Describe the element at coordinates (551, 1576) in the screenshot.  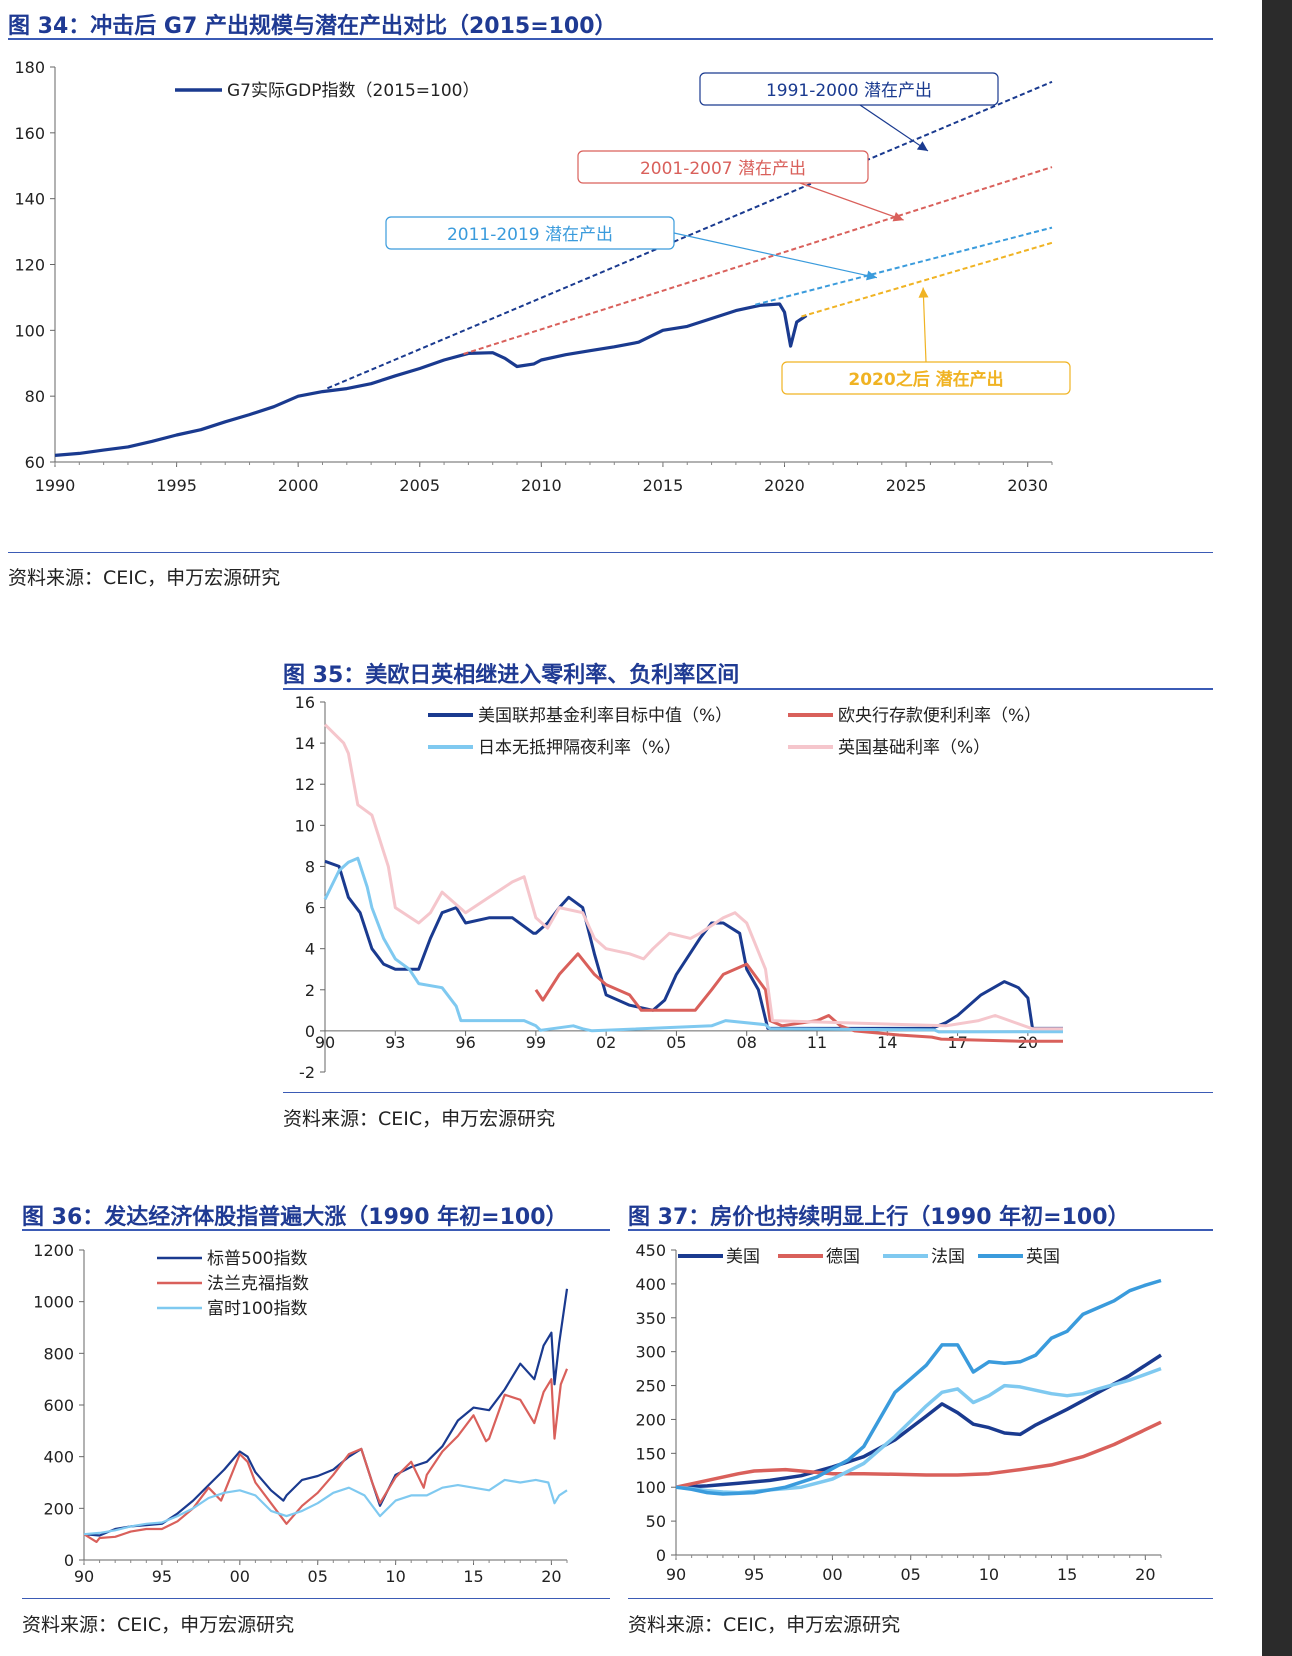
I see `x-tick-label: 20` at that location.